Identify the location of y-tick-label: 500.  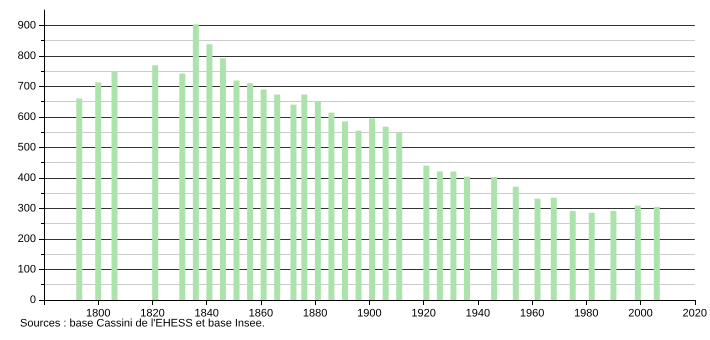
(27, 147).